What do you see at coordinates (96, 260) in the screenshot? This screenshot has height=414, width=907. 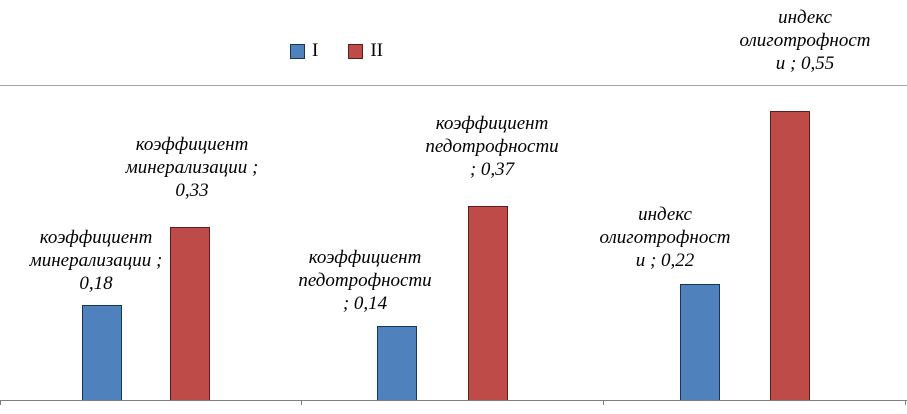 I see `data-label-mineralization-series-1: коэффициент минерализации ; 0,18` at bounding box center [96, 260].